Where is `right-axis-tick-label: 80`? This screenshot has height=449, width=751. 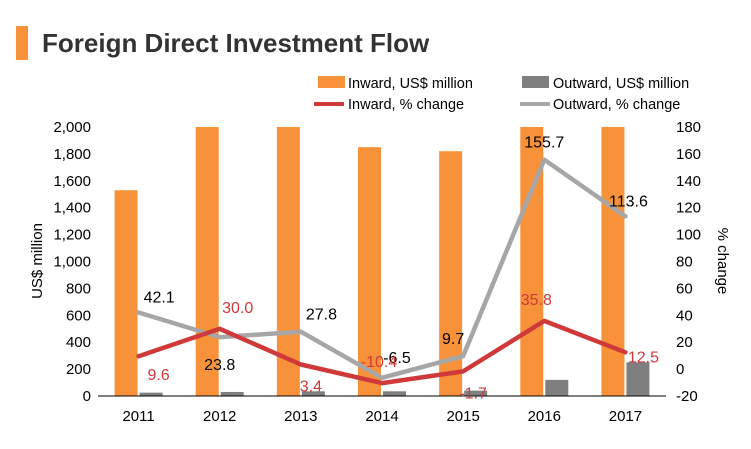
right-axis-tick-label: 80 is located at coordinates (684, 262).